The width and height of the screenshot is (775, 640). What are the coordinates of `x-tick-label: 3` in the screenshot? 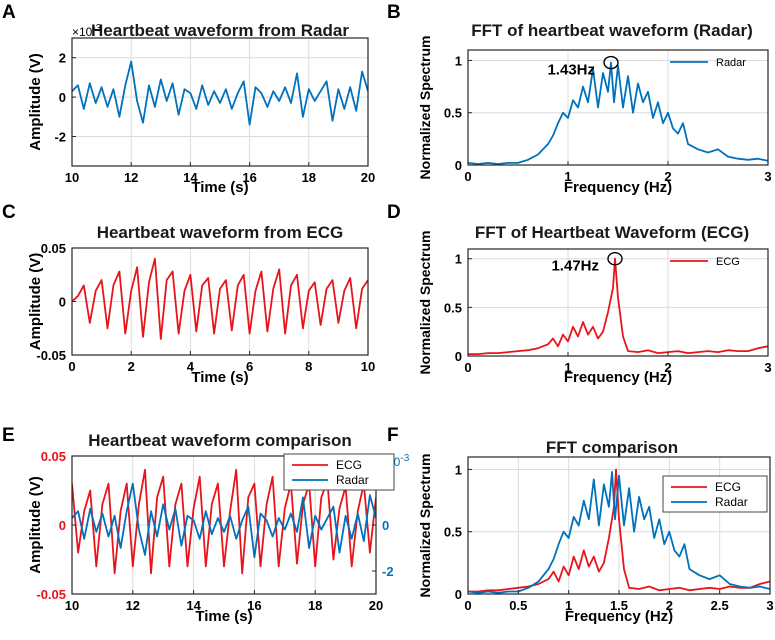 It's located at (769, 605).